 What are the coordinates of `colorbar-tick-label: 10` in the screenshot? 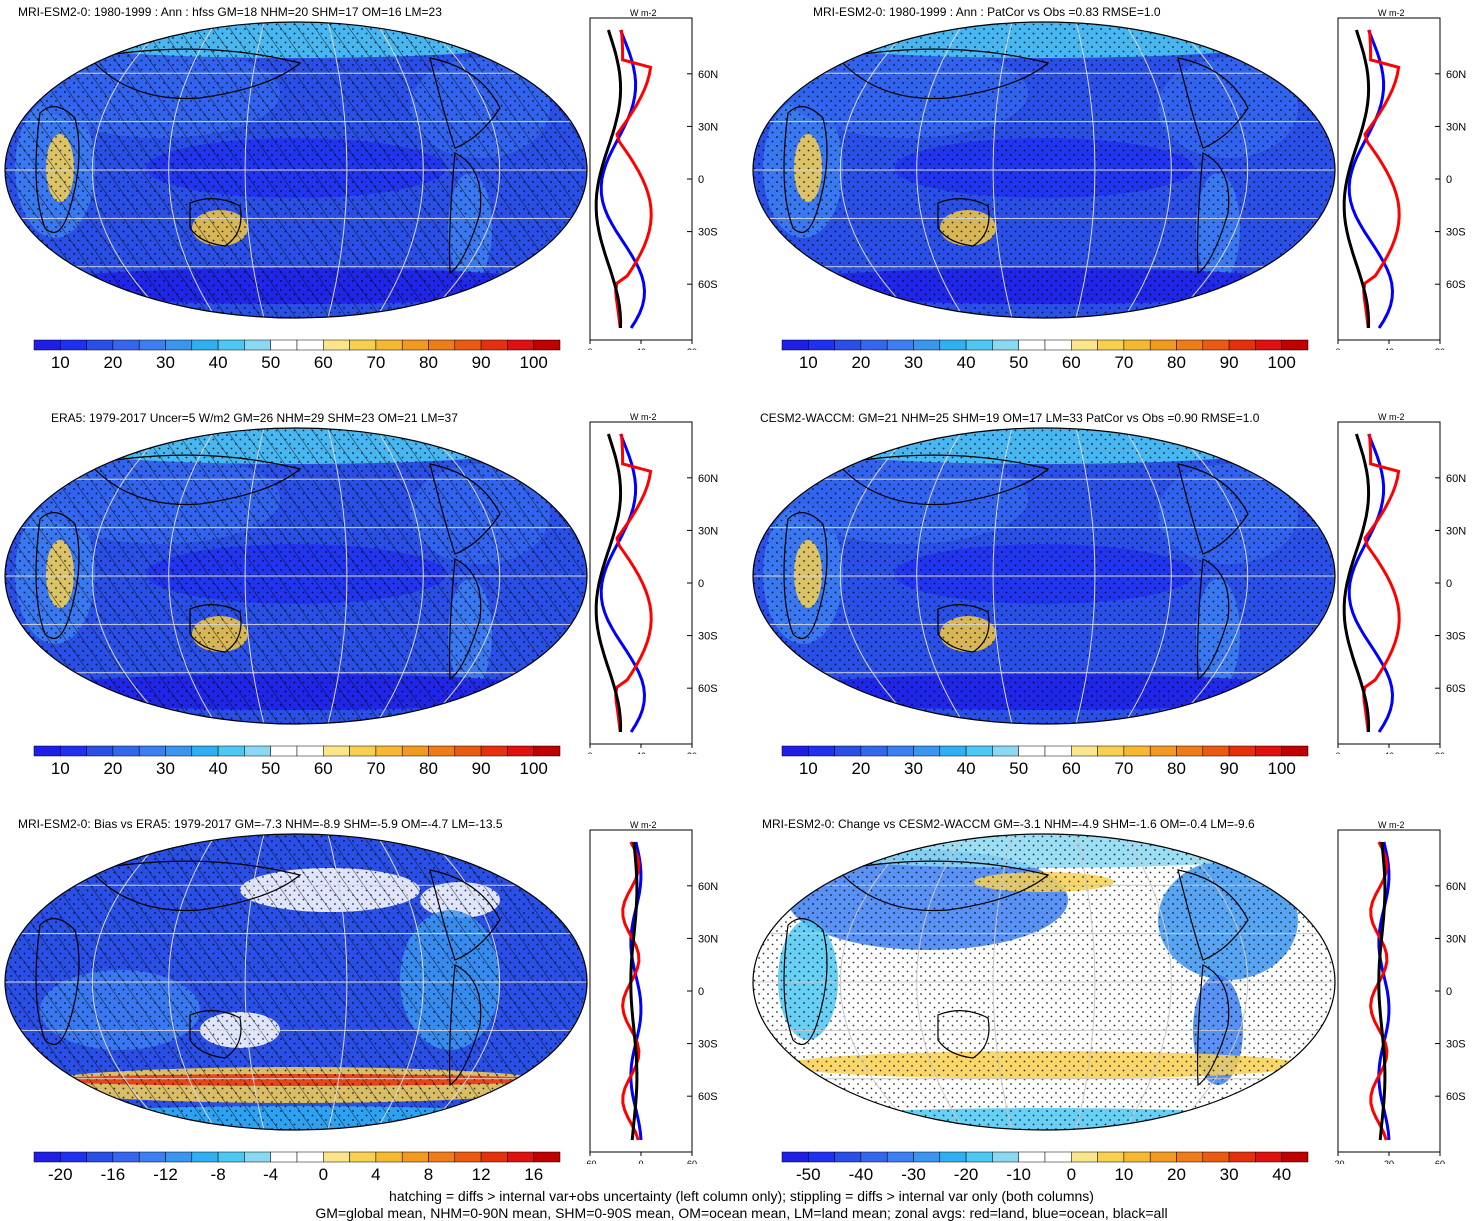 It's located at (1123, 1174).